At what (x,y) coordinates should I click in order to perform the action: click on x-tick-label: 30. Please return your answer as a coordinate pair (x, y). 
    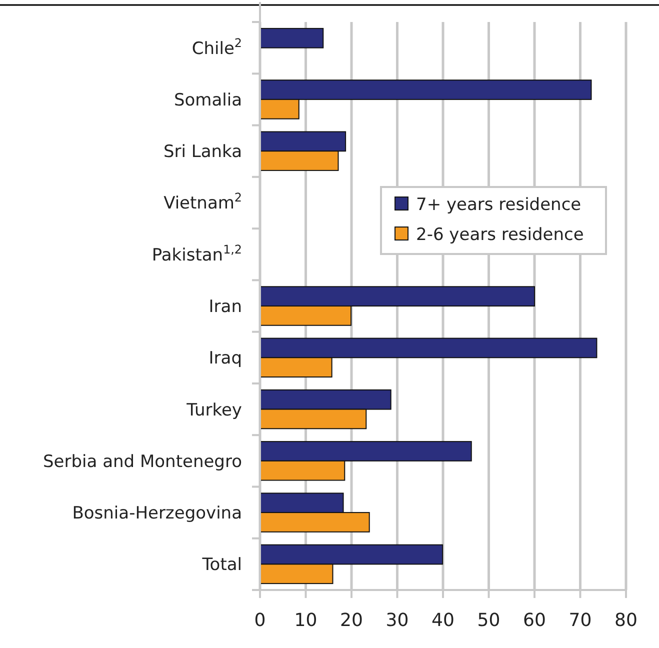
    Looking at the image, I should click on (397, 620).